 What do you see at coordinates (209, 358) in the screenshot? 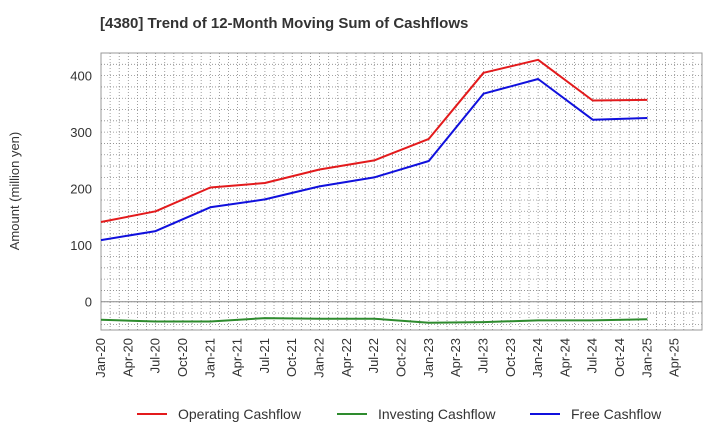
I see `x-tick-label: Jan-21` at bounding box center [209, 358].